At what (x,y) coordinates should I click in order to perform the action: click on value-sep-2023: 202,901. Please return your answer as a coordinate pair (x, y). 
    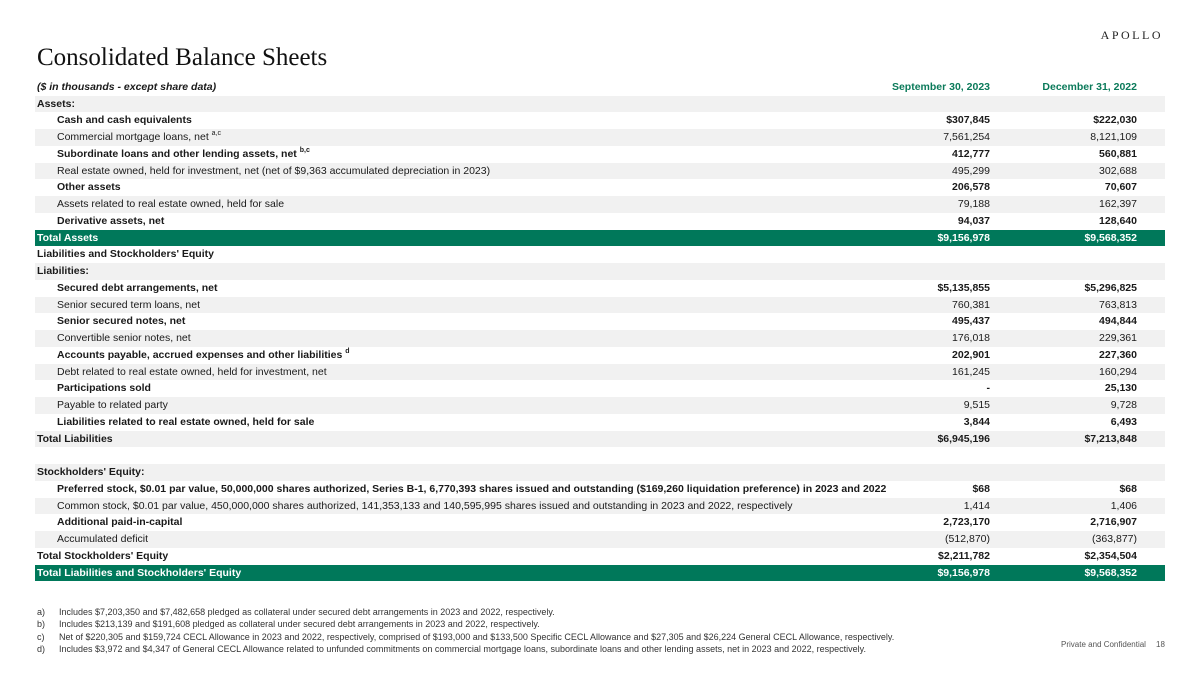
    Looking at the image, I should click on (971, 354).